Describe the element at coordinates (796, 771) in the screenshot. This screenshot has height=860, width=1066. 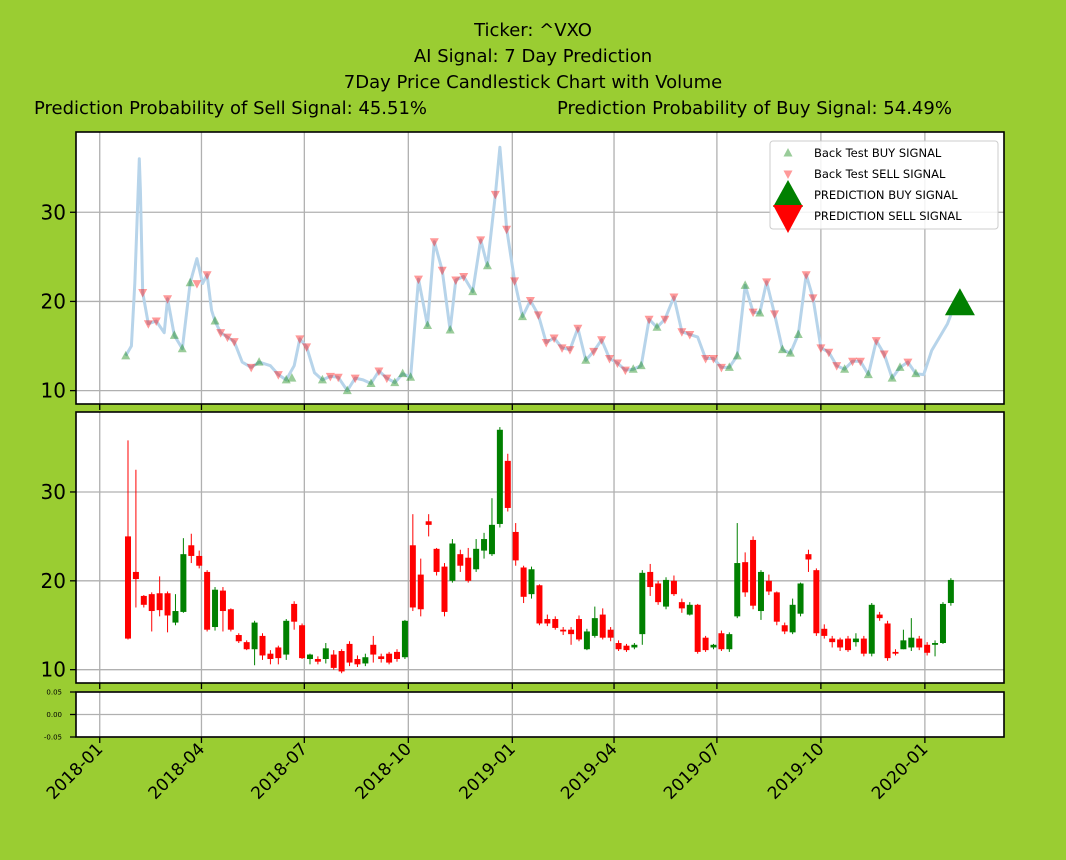
I see `x-tick-label: 2019-10` at that location.